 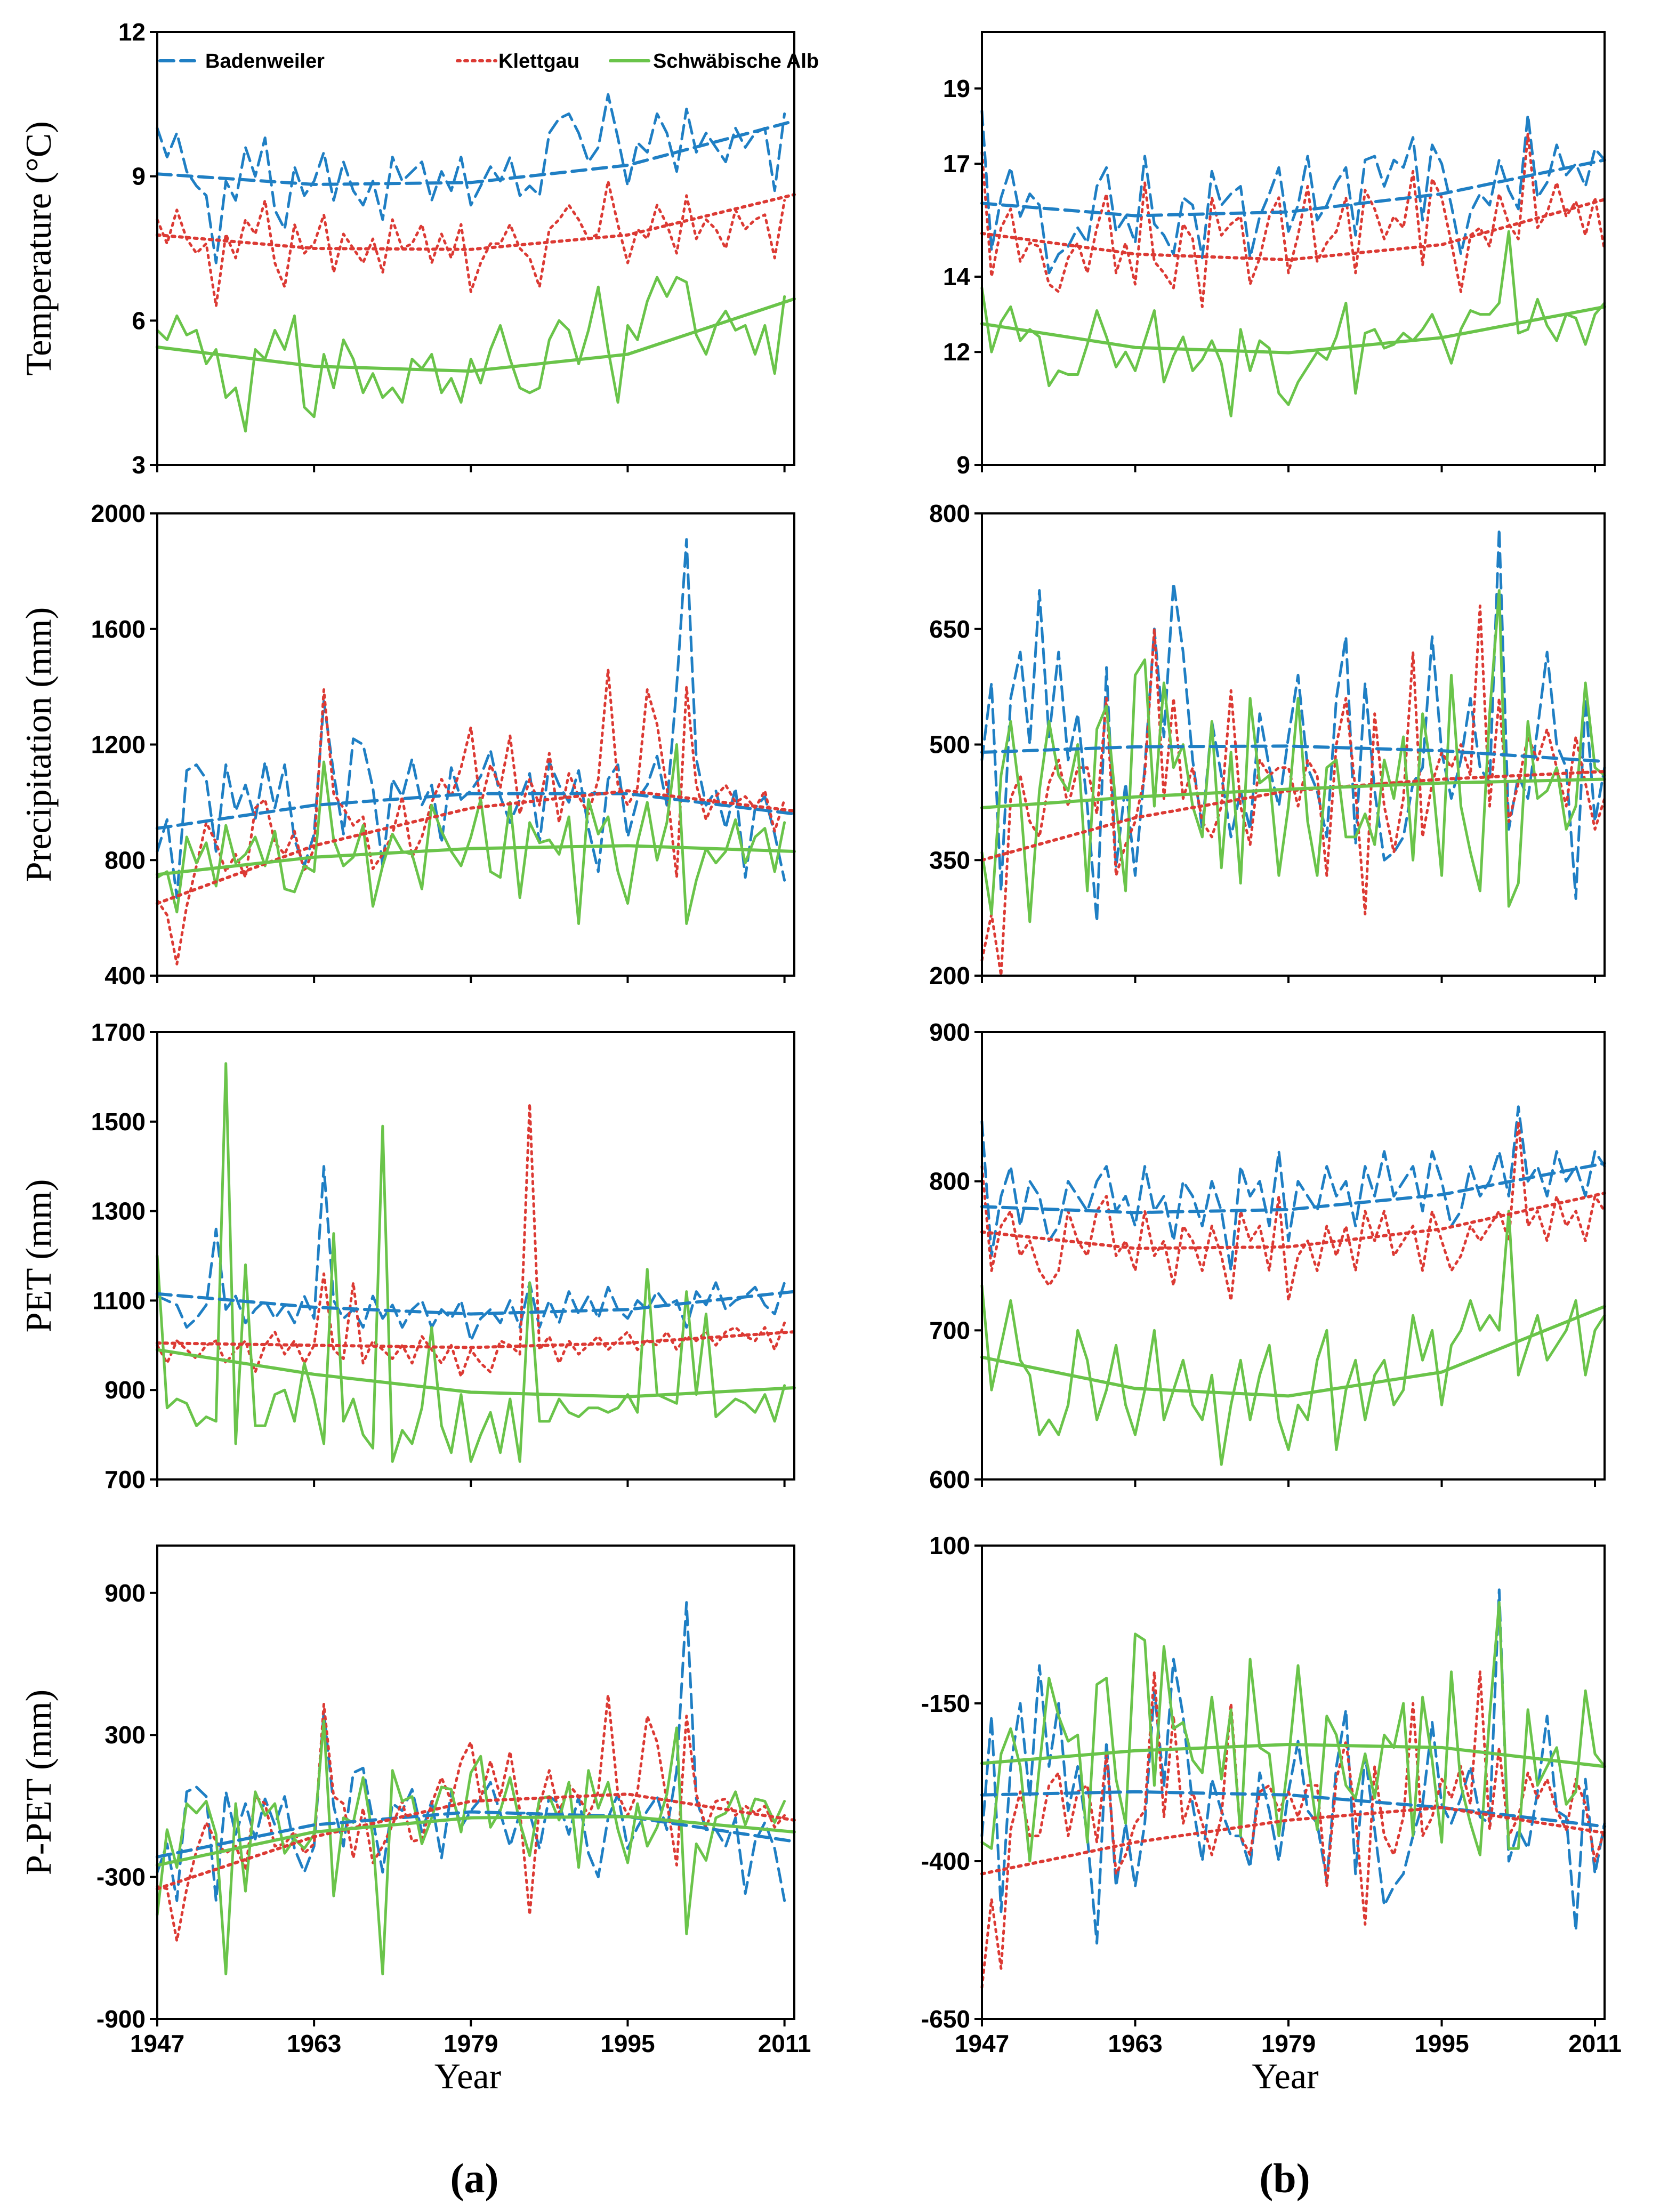 I want to click on panel-label-b: (b), so click(x=1285, y=2178).